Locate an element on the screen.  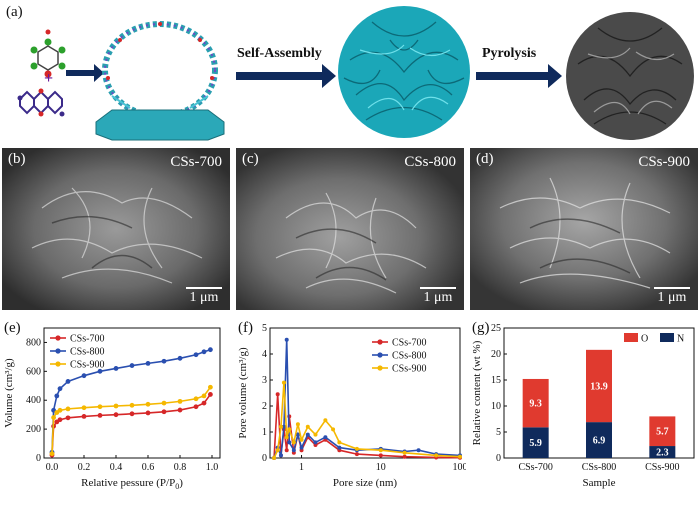
y-tick-label: 5 is located at coordinates (264, 328).